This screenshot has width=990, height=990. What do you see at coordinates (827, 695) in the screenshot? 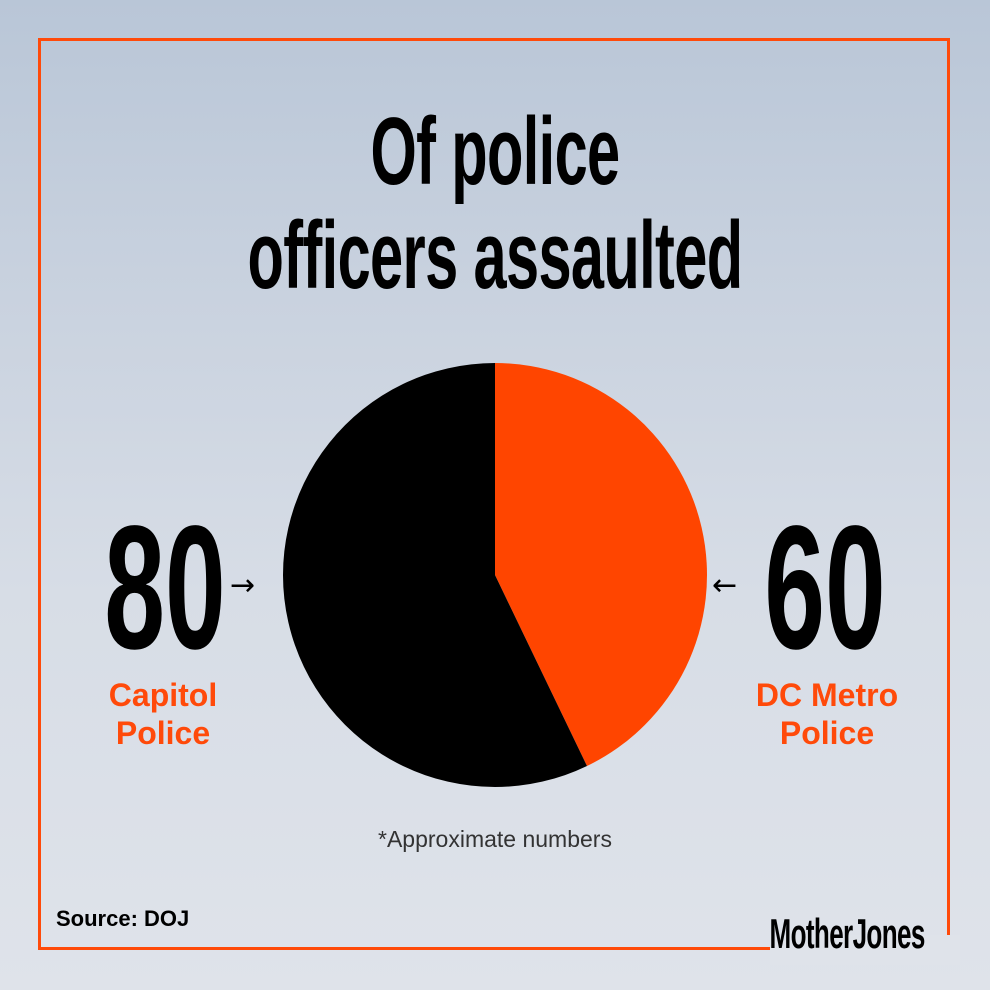
I see `dc-label-line-1: DC Metro` at bounding box center [827, 695].